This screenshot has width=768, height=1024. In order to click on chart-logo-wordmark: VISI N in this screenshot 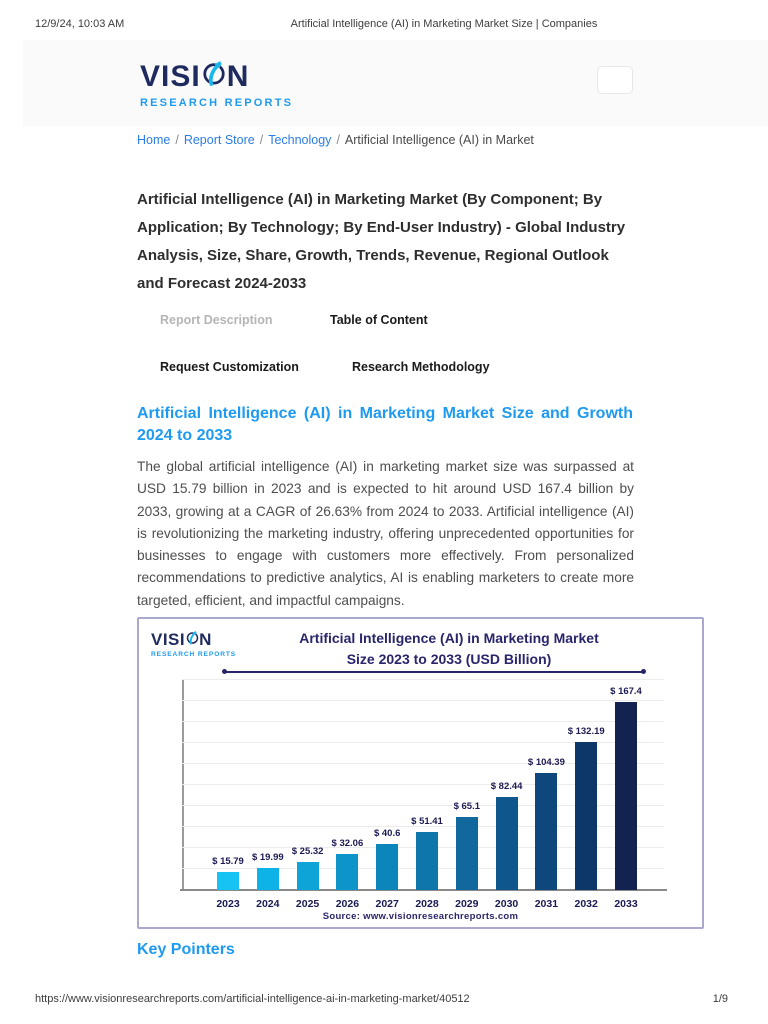, I will do `click(193, 639)`.